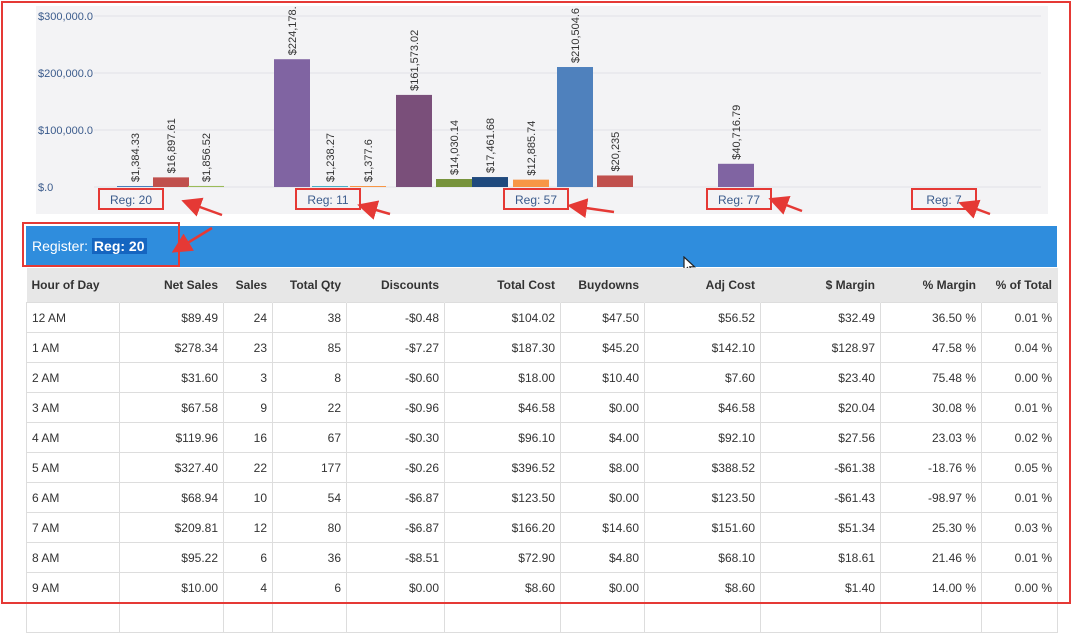 This screenshot has height=633, width=1076. I want to click on table-cell: -$0.30, so click(395, 437).